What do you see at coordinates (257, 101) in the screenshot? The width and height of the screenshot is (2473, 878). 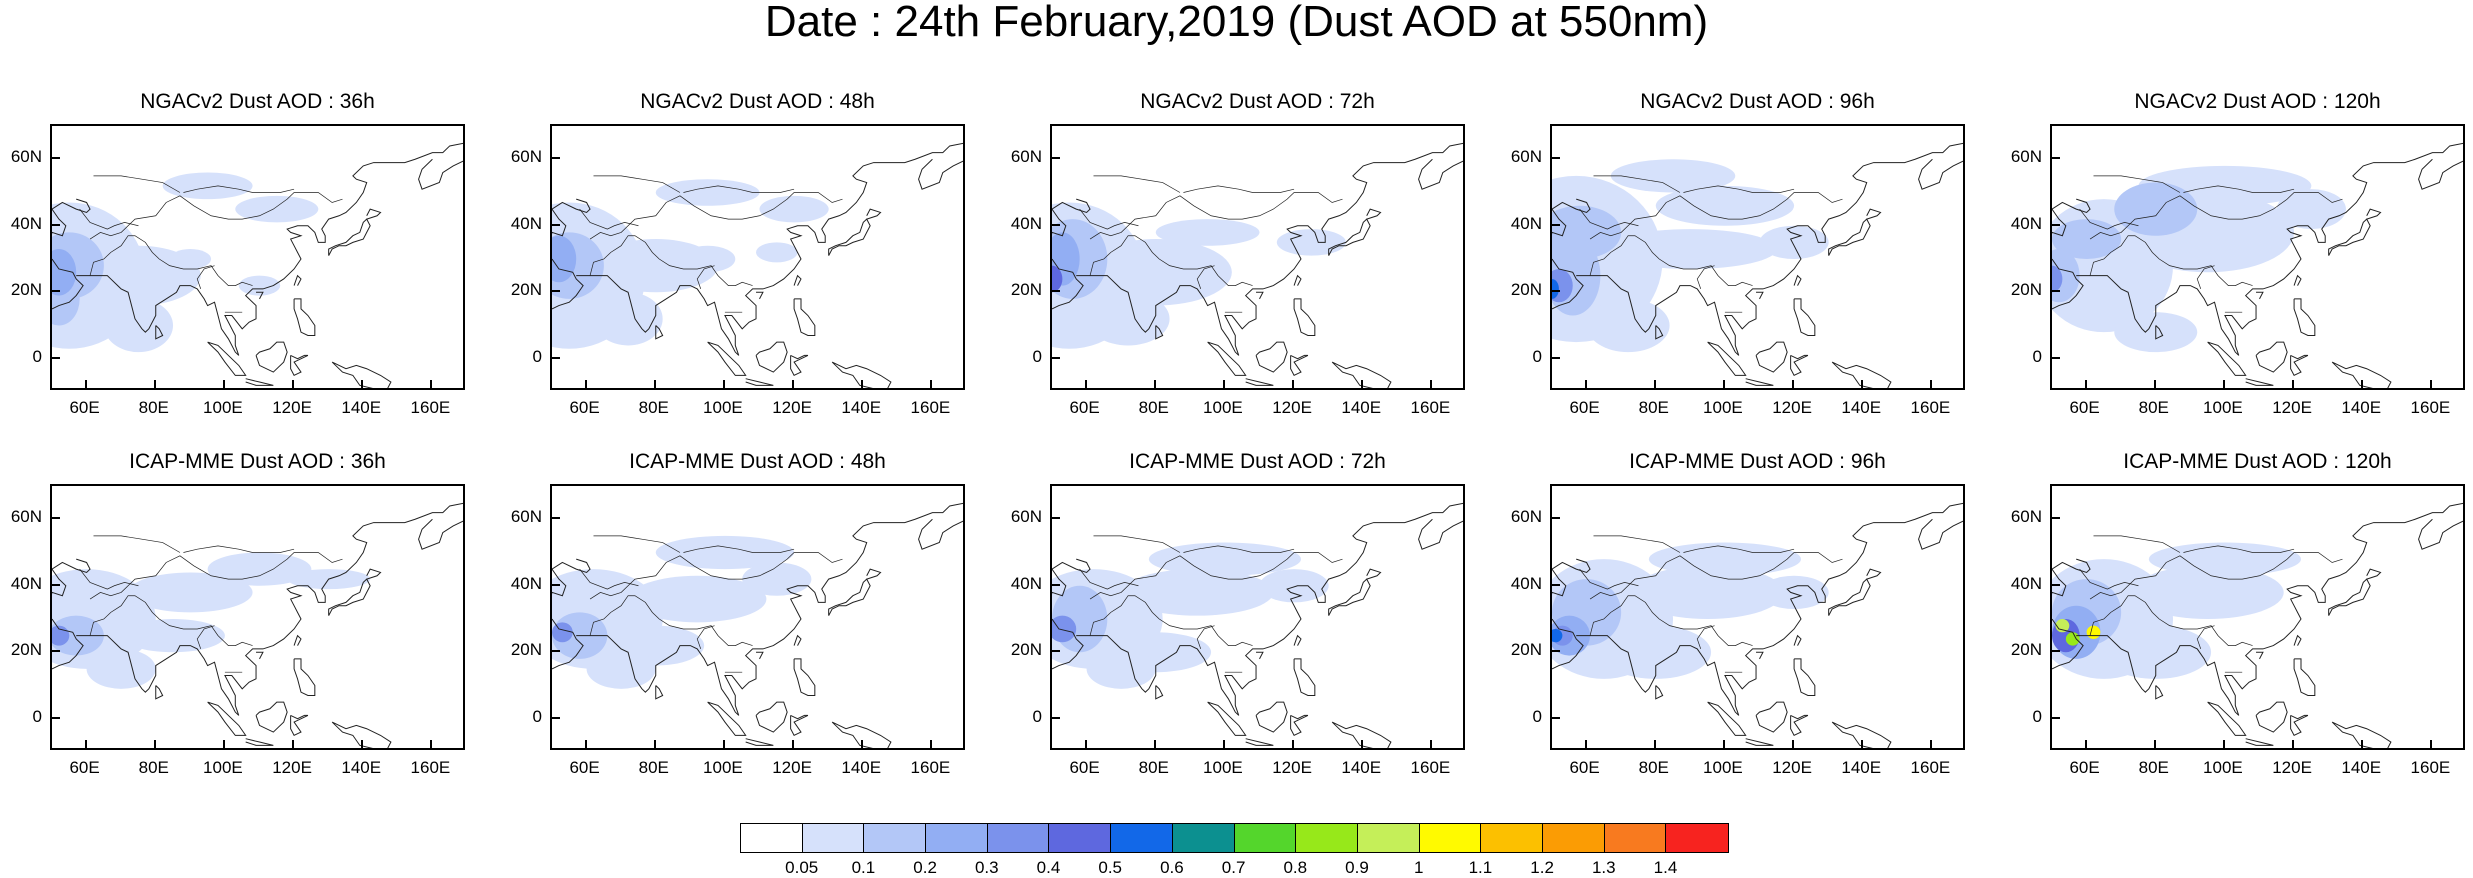 I see `panel-title: NGACv2 Dust AOD : 36h` at bounding box center [257, 101].